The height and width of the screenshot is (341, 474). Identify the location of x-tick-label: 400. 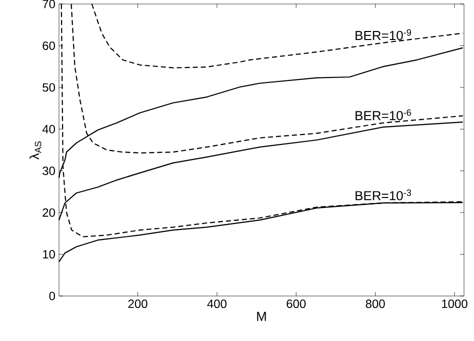
(217, 304).